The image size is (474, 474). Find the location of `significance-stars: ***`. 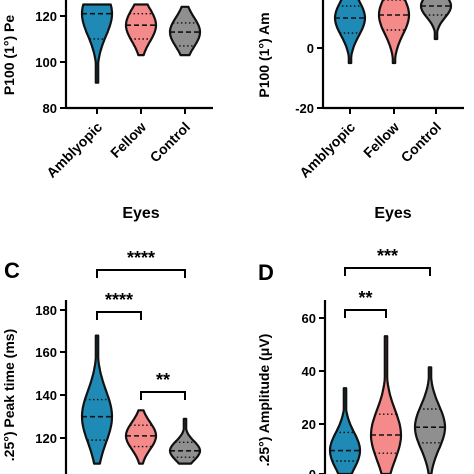

significance-stars: *** is located at coordinates (387, 256).